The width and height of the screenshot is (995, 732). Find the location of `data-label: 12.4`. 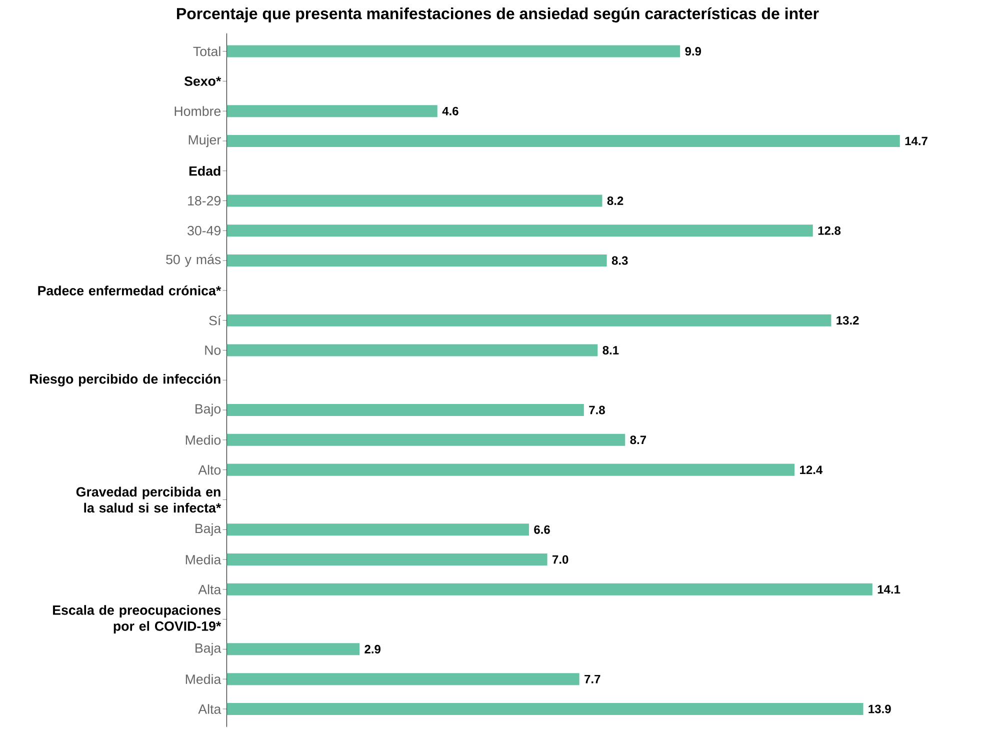

data-label: 12.4 is located at coordinates (811, 470).